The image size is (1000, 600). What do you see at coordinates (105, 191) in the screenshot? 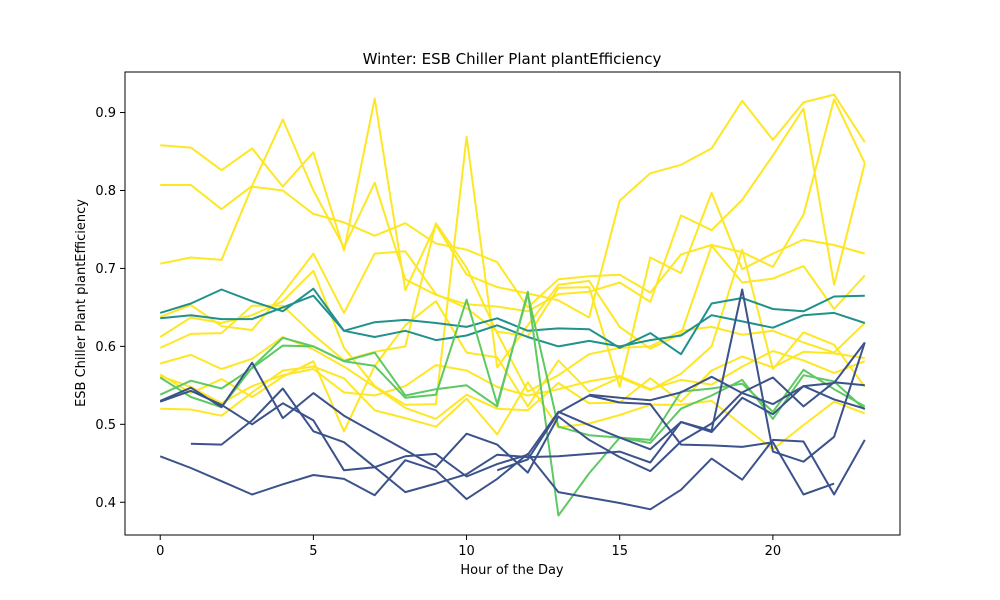
I see `y-tick-label: 0.8` at bounding box center [105, 191].